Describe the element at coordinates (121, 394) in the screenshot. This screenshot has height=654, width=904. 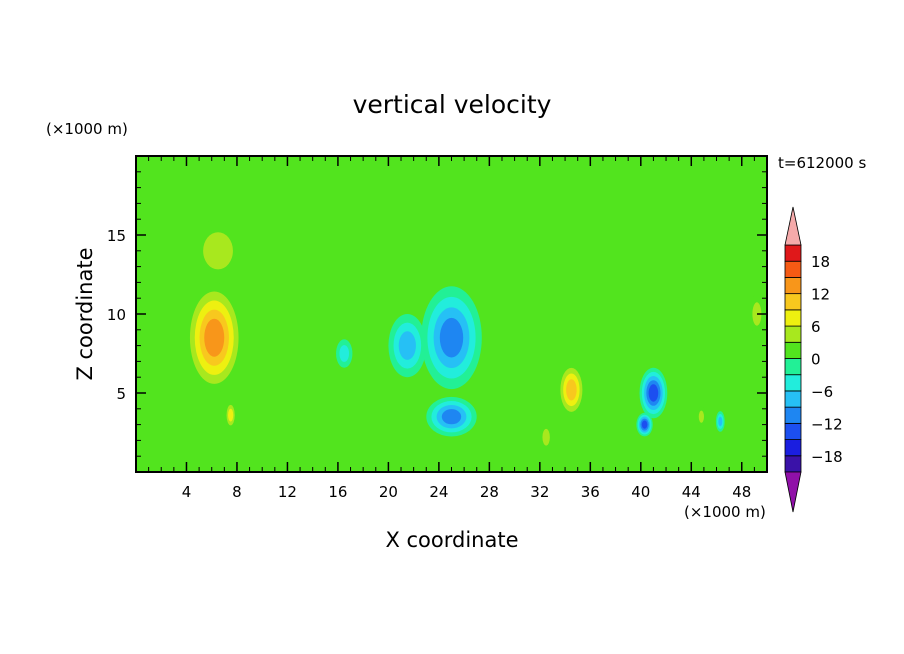
I see `y-tick-label: 5` at that location.